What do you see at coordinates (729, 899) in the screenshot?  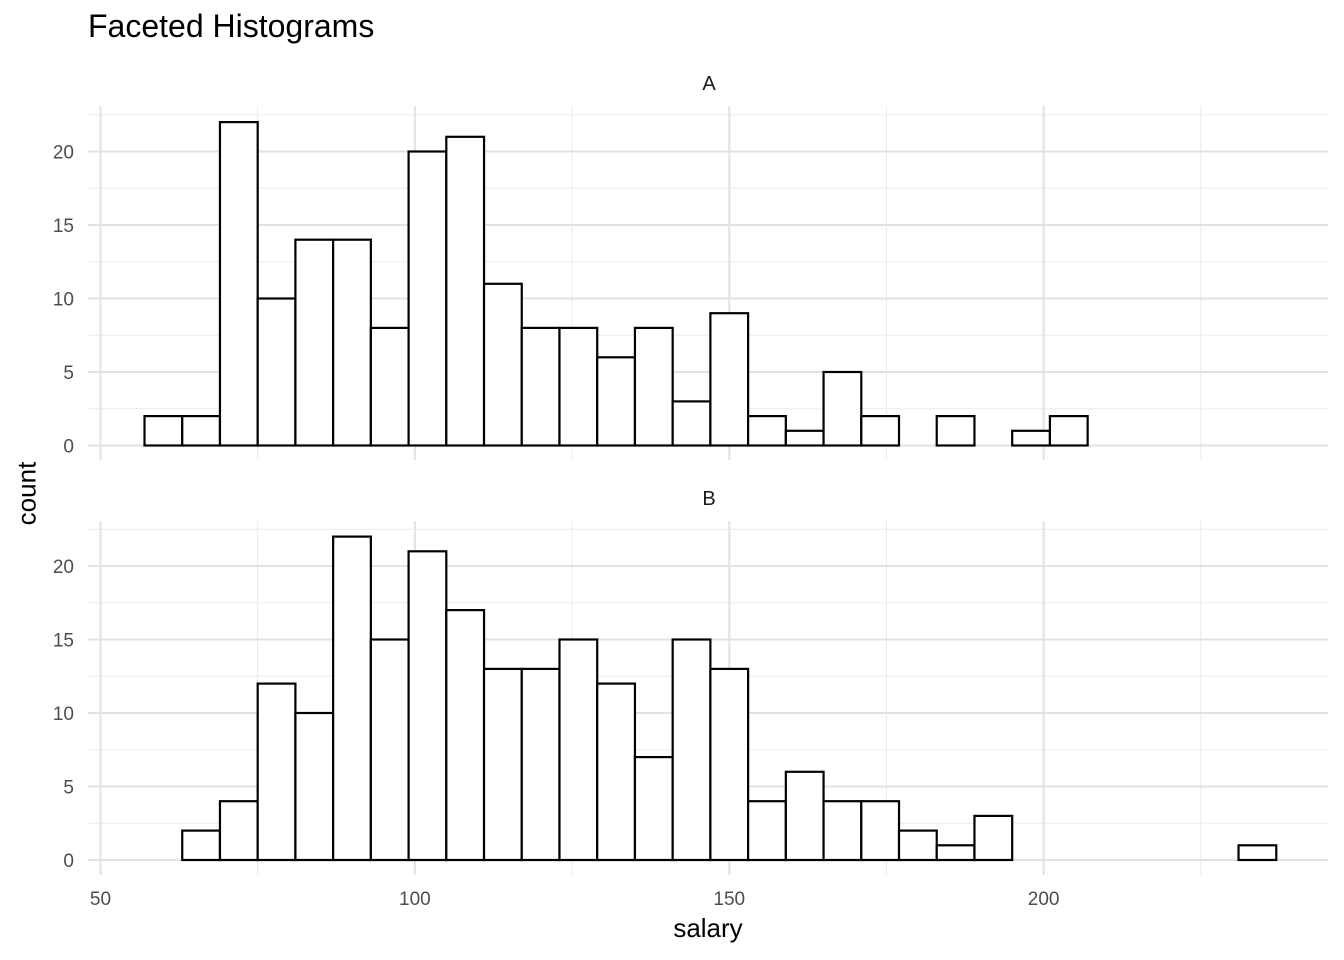 I see `x-tick-label: 150` at bounding box center [729, 899].